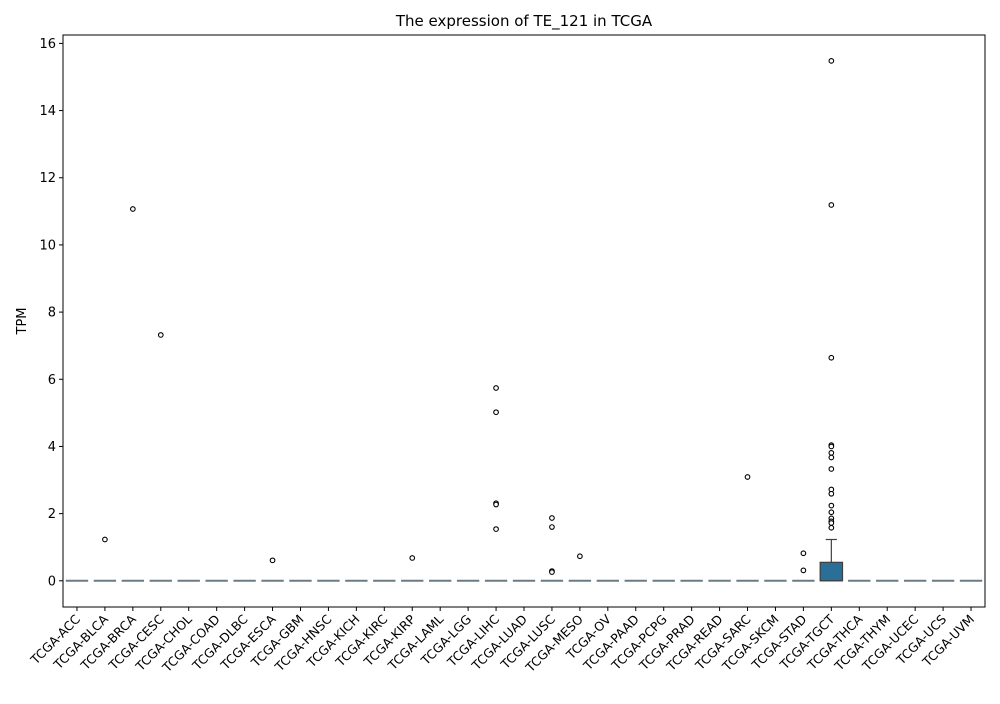  Describe the element at coordinates (52, 581) in the screenshot. I see `y-tick-label: 0` at that location.